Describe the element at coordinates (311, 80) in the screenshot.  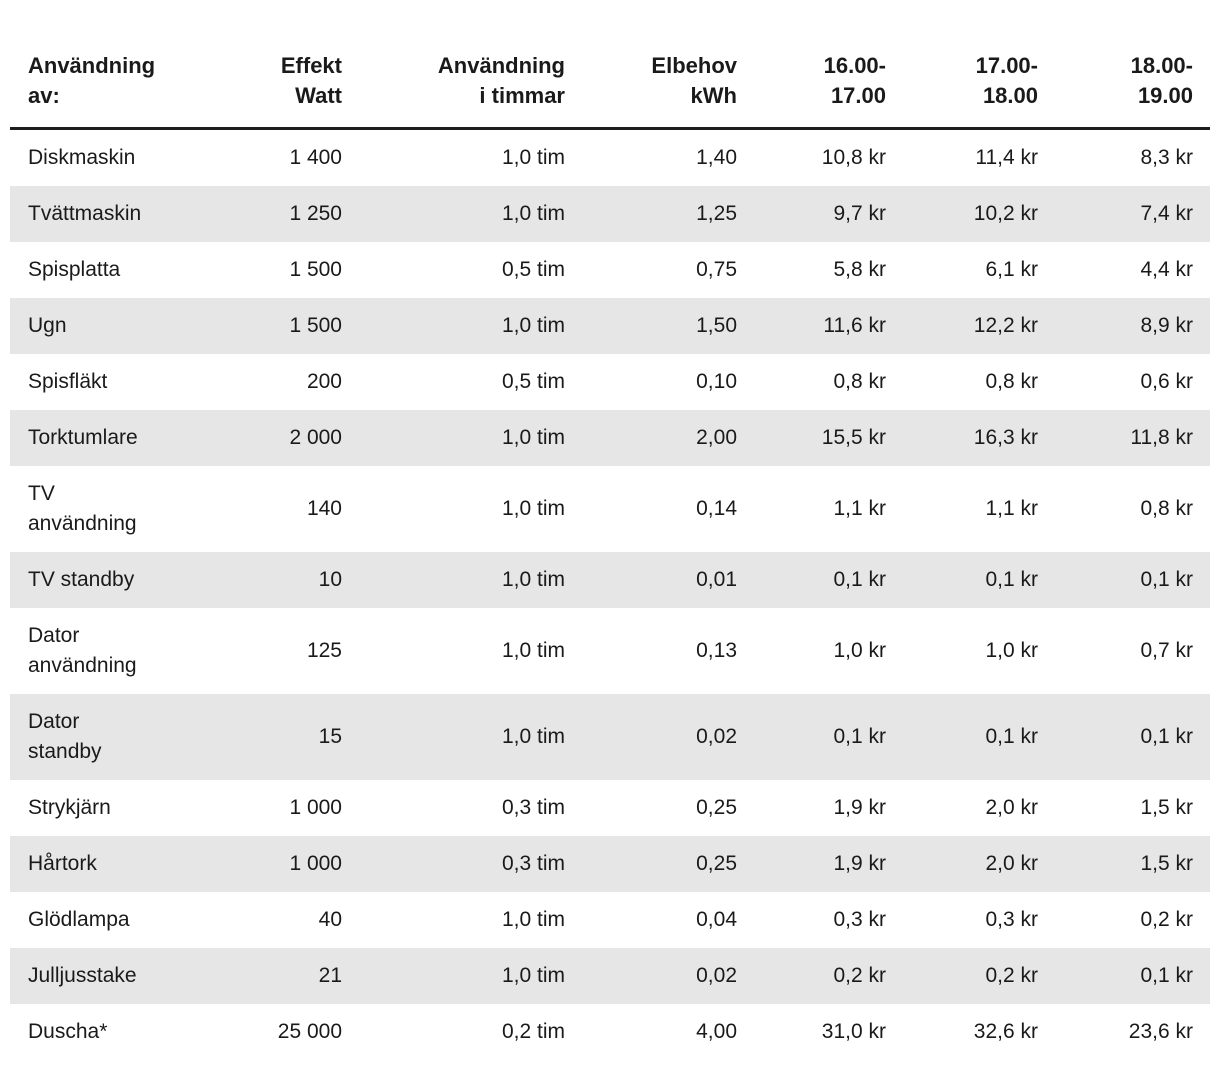
I see `column-header: Effekt Watt` at that location.